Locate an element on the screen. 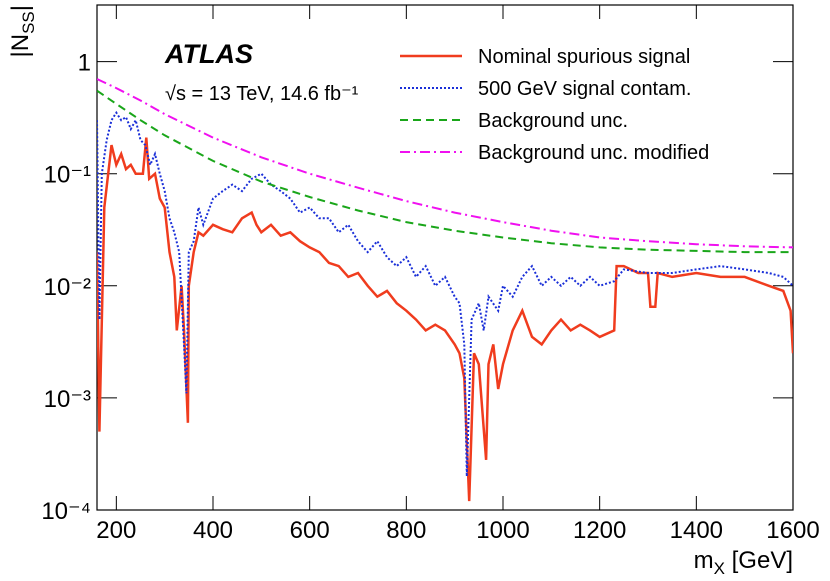  atlas-label: ATLAS is located at coordinates (208, 54).